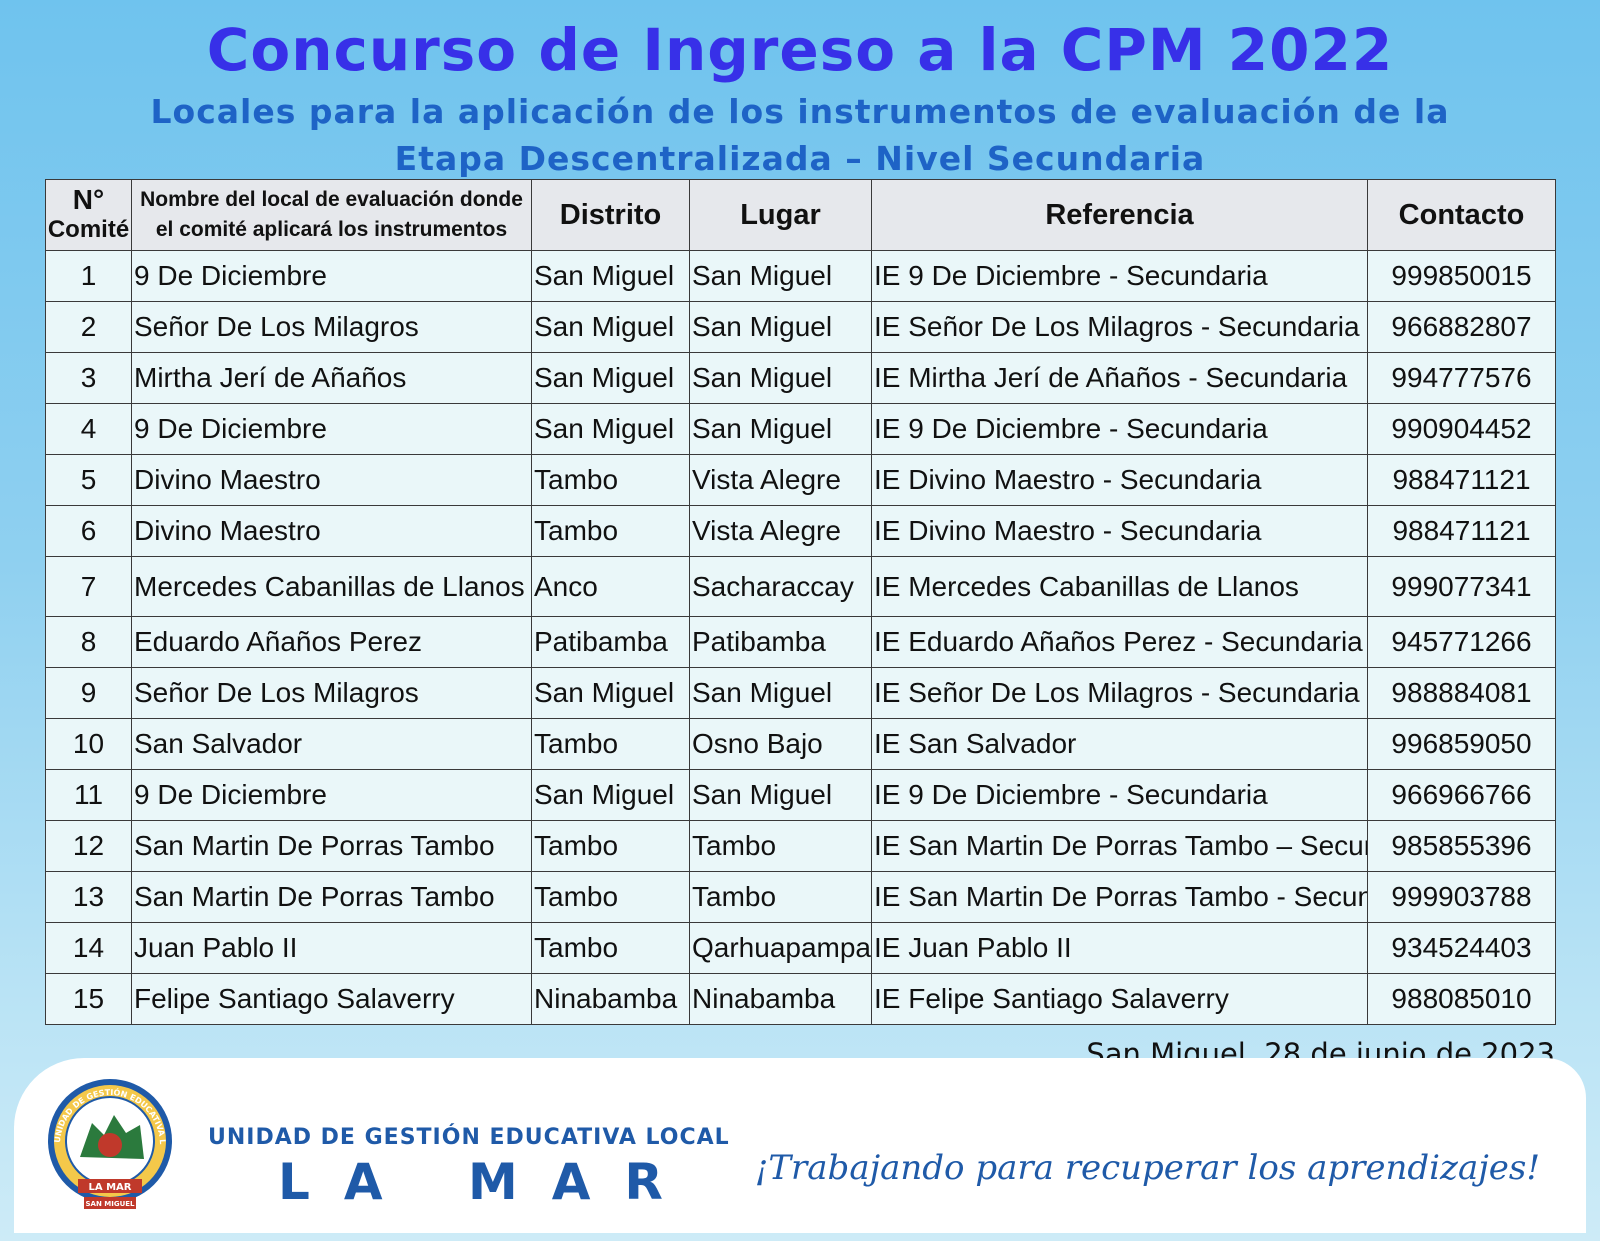  Describe the element at coordinates (88, 480) in the screenshot. I see `cell-num: 5` at that location.